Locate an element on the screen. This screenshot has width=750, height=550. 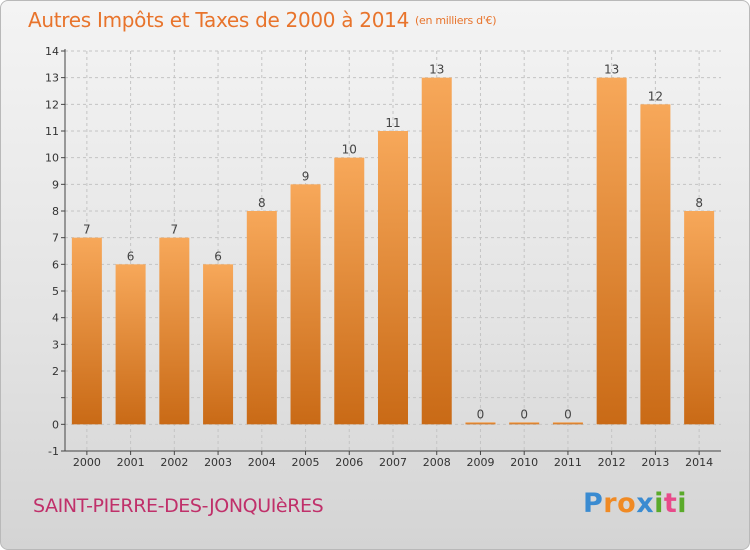
logo-letter: o is located at coordinates (627, 503).